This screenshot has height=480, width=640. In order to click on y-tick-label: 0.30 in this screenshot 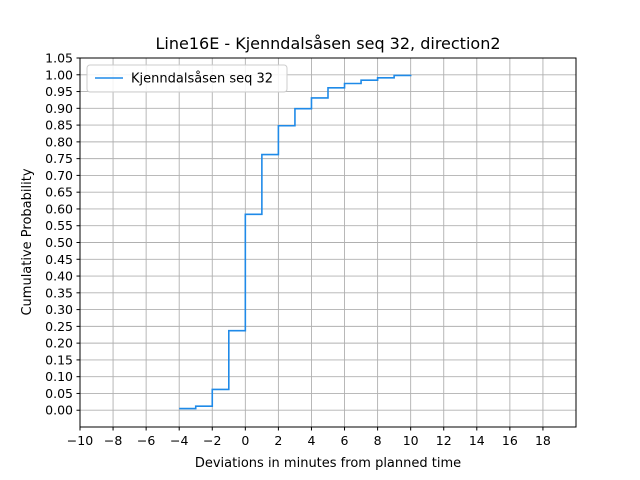, I will do `click(59, 309)`.